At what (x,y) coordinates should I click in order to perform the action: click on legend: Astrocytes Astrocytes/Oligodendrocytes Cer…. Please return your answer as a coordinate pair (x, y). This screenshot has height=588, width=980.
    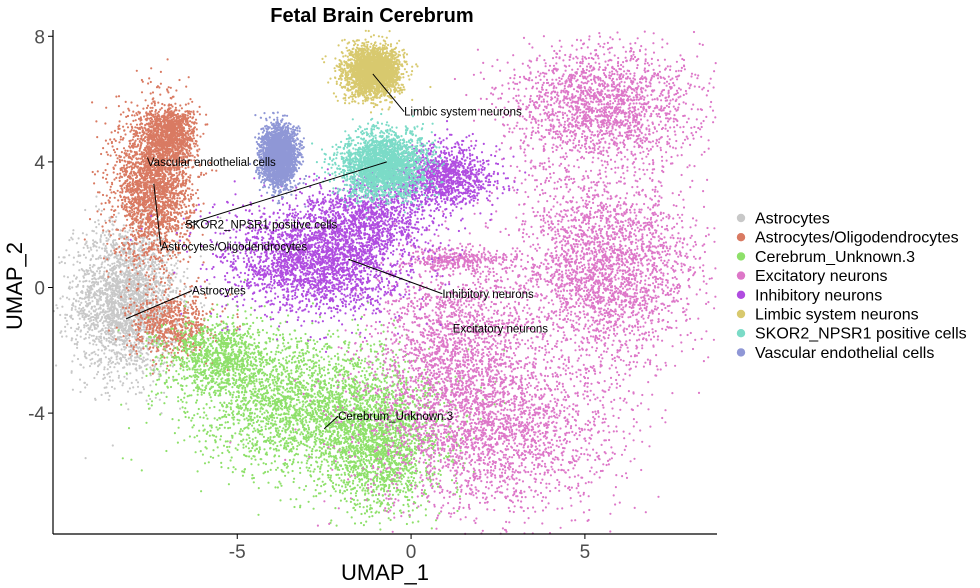
    Looking at the image, I should click on (851, 286).